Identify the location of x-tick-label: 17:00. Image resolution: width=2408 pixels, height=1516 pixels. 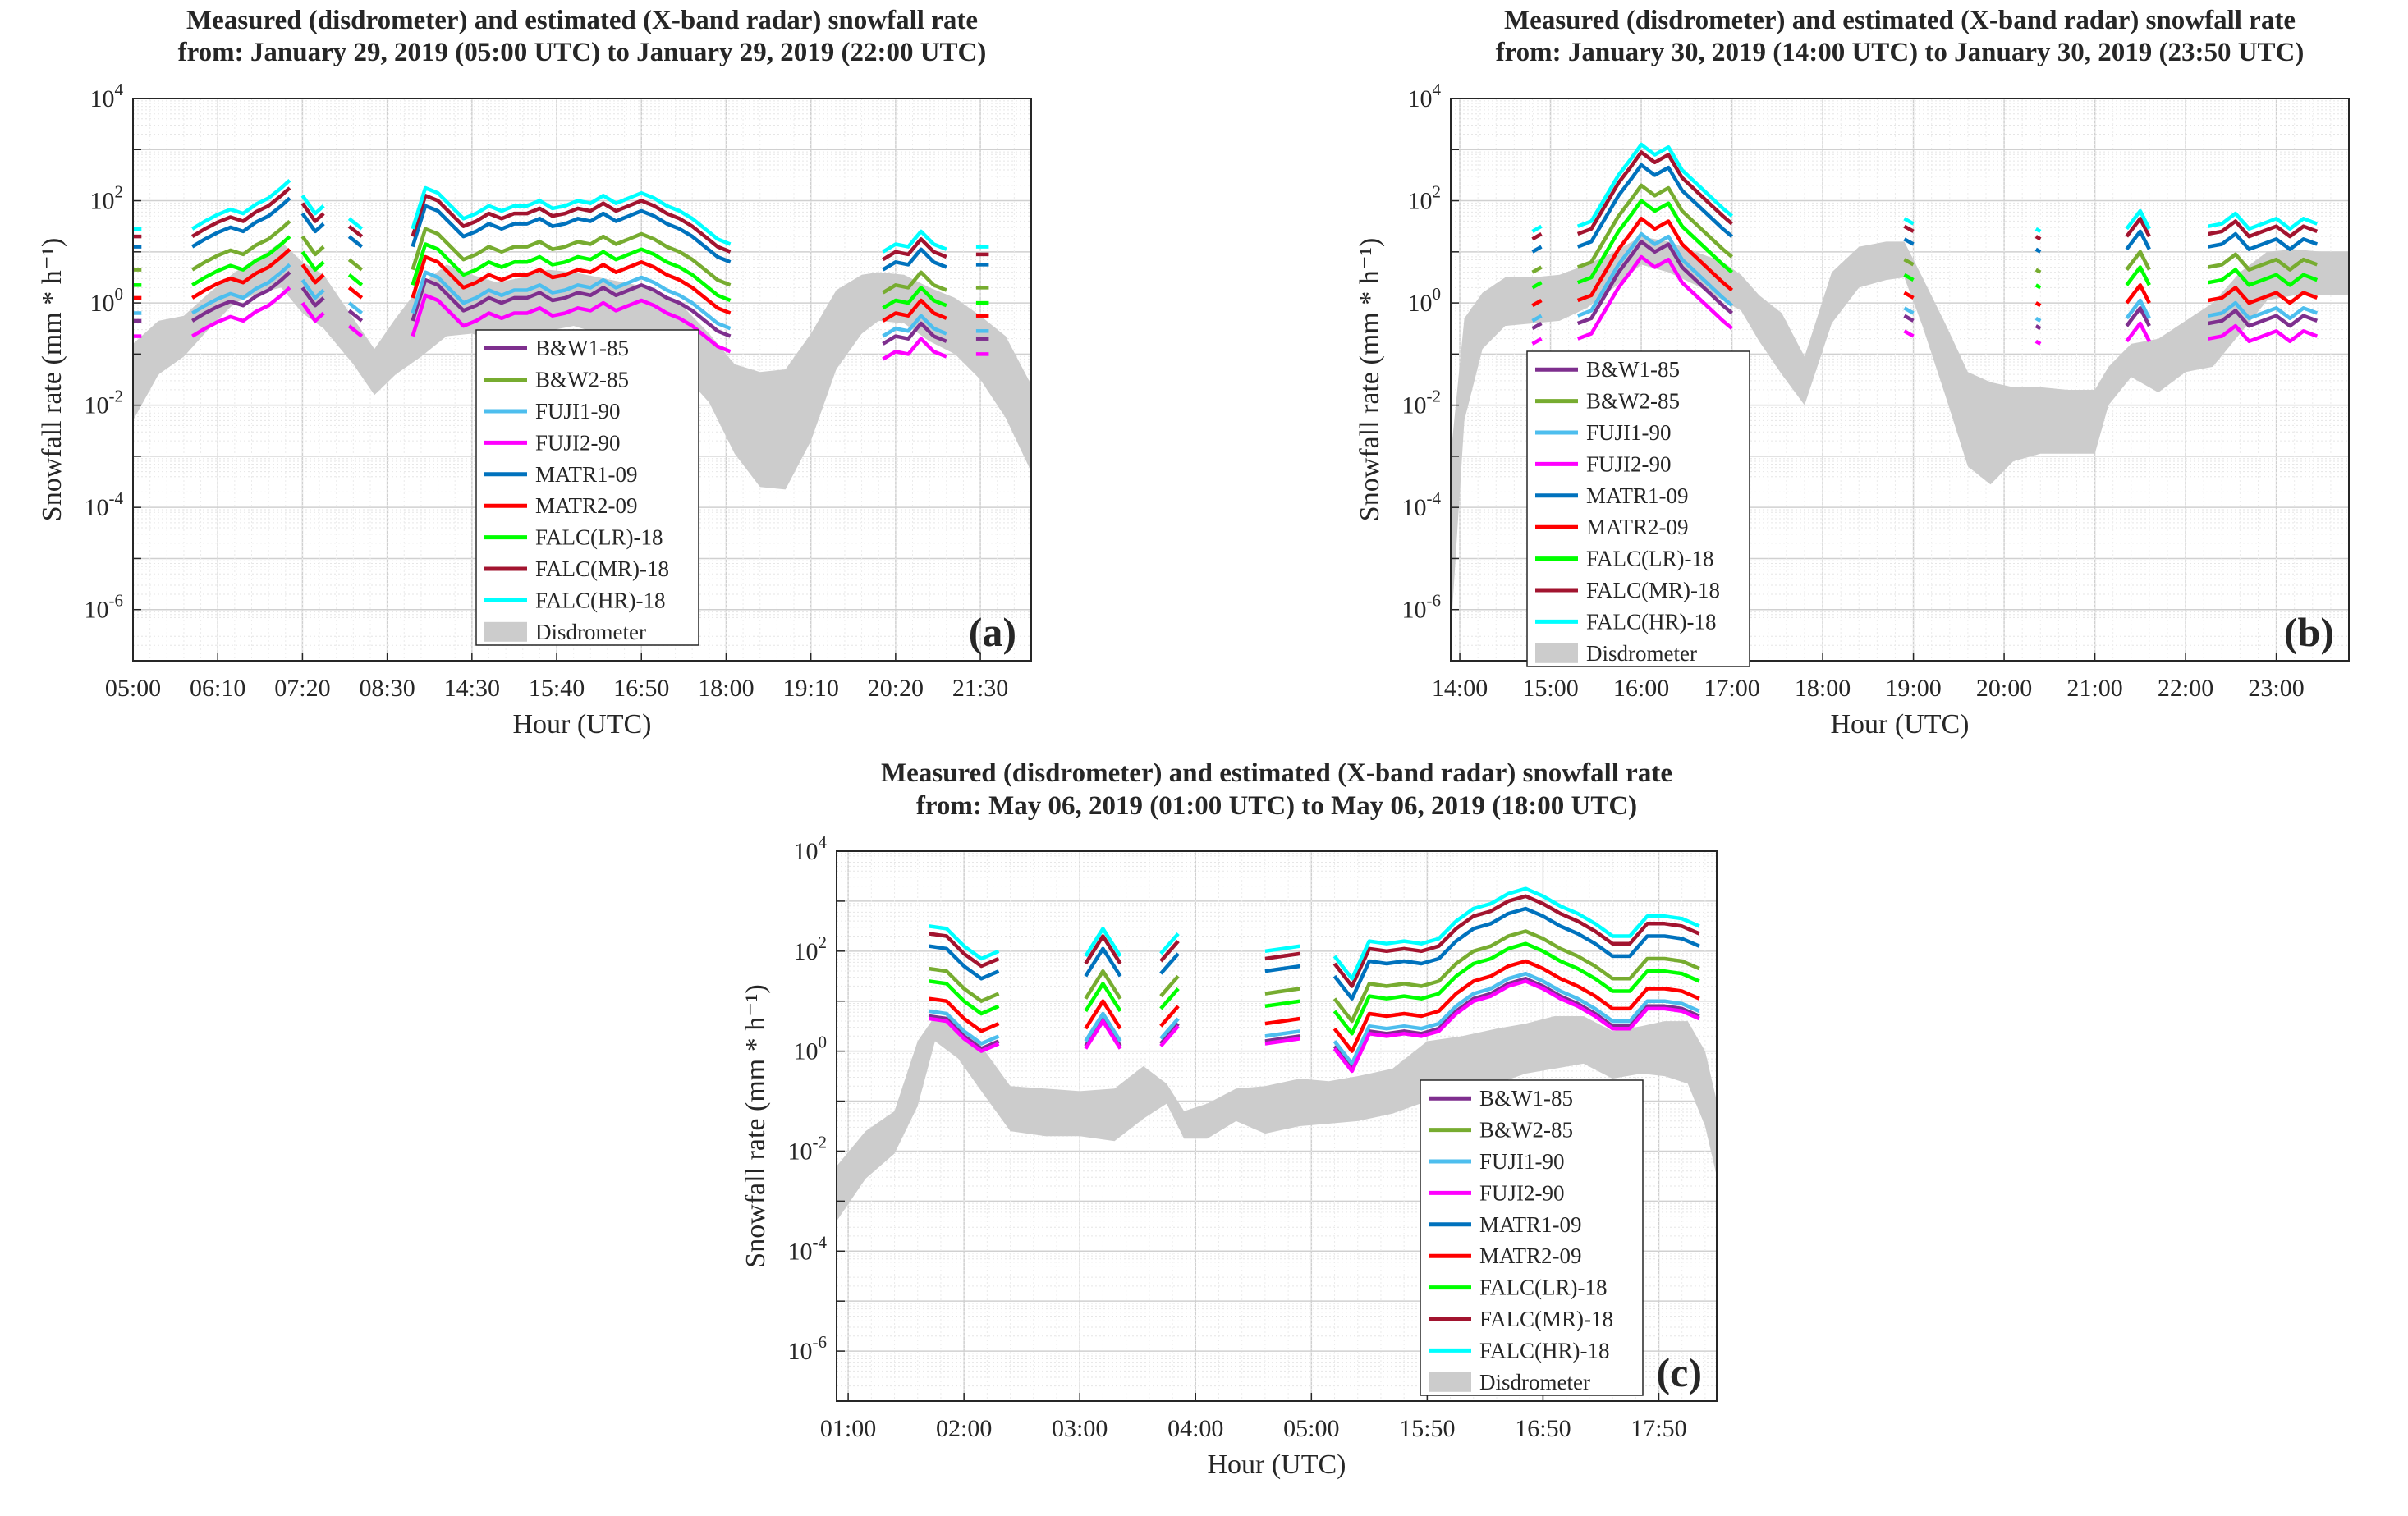
(1731, 688).